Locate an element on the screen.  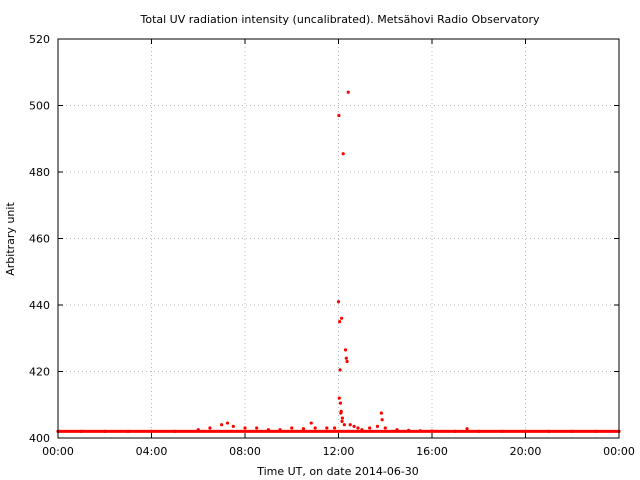
y-tick-labels: 400 420 440 460 480 500 520 is located at coordinates (39, 239).